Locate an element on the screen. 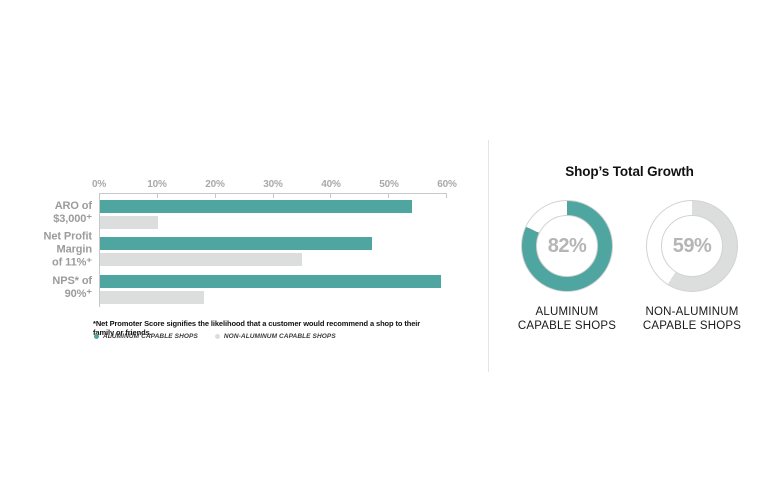 The image size is (777, 502). legend-item: NON-ALUMINUM CAPABLE SHOPS is located at coordinates (275, 336).